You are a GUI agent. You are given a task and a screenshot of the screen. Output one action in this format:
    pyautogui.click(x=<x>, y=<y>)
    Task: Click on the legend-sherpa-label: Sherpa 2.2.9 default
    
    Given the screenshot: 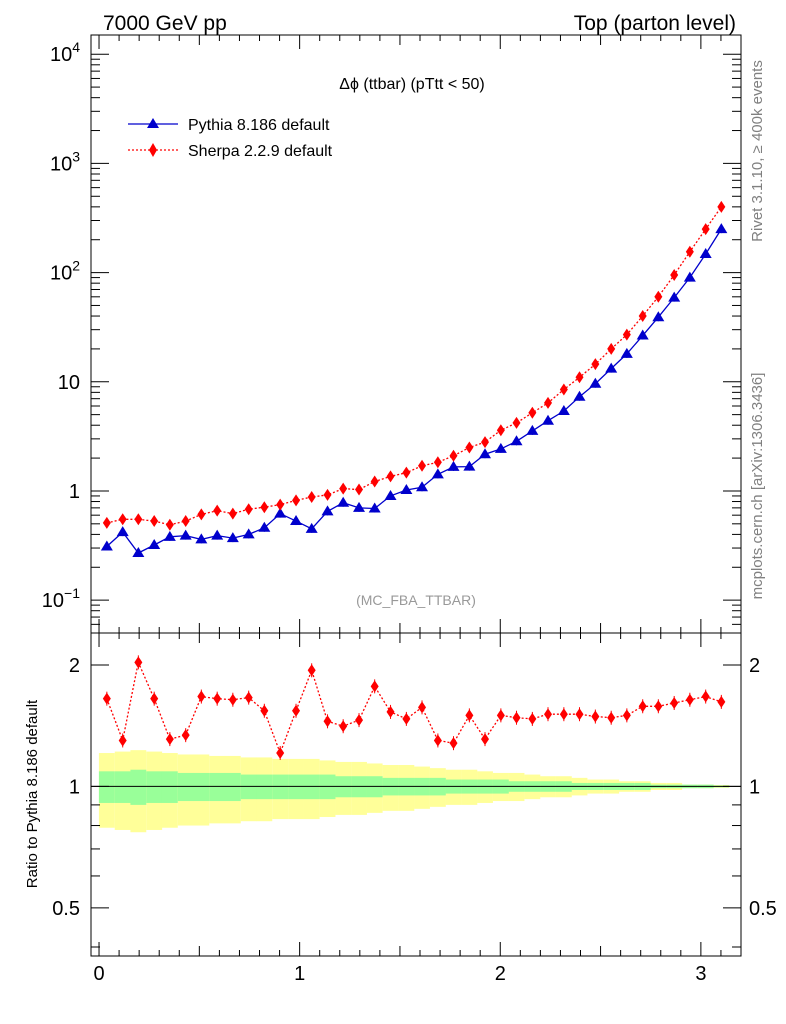 What is the action you would take?
    pyautogui.click(x=260, y=151)
    